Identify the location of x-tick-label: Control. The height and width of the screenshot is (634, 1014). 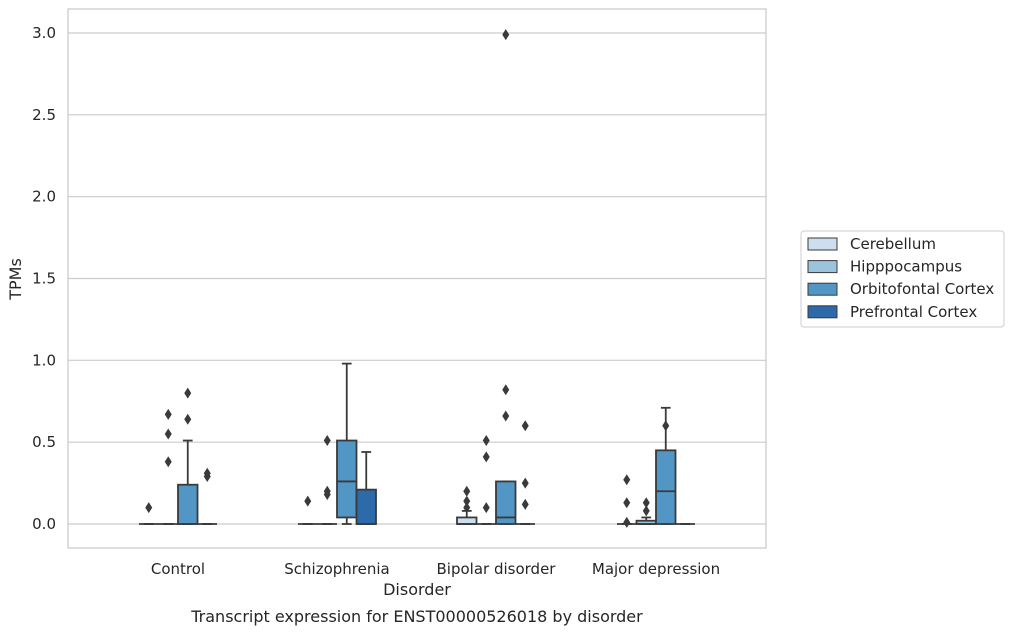
(178, 569).